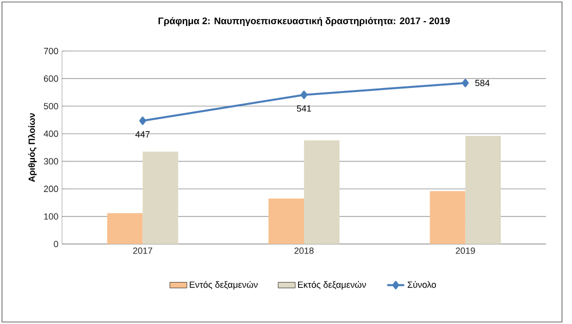 Image resolution: width=572 pixels, height=324 pixels. What do you see at coordinates (304, 251) in the screenshot?
I see `x-tick-label: 2018` at bounding box center [304, 251].